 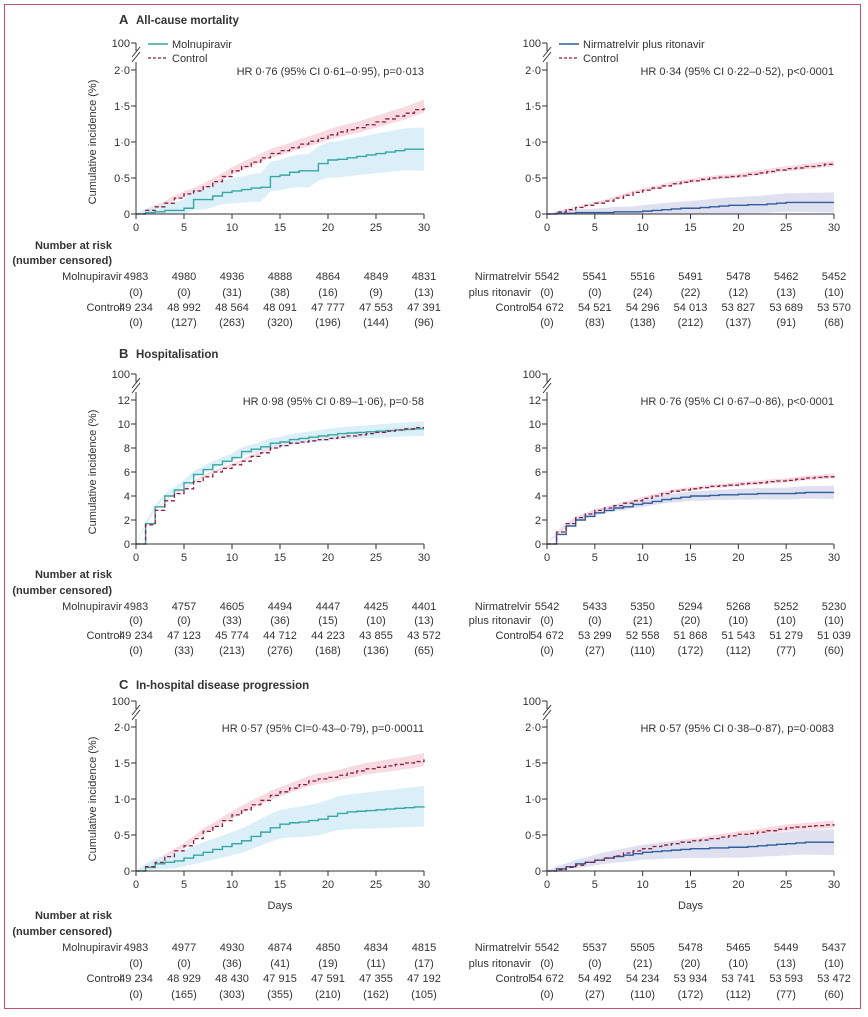 I want to click on censored-value-treatment: (12), so click(x=739, y=293).